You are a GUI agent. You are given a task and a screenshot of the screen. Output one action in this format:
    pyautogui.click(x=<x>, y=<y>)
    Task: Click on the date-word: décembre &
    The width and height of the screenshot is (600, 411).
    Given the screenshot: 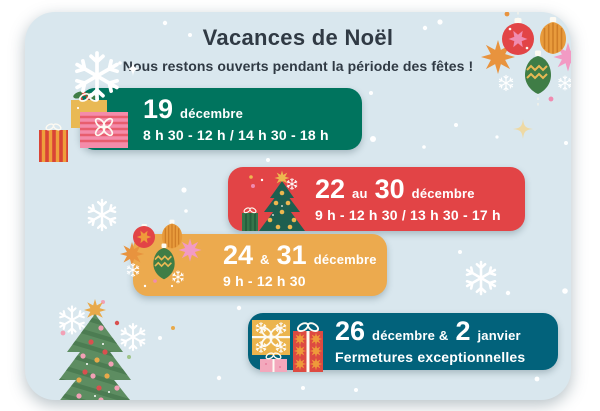 What is the action you would take?
    pyautogui.click(x=410, y=335)
    